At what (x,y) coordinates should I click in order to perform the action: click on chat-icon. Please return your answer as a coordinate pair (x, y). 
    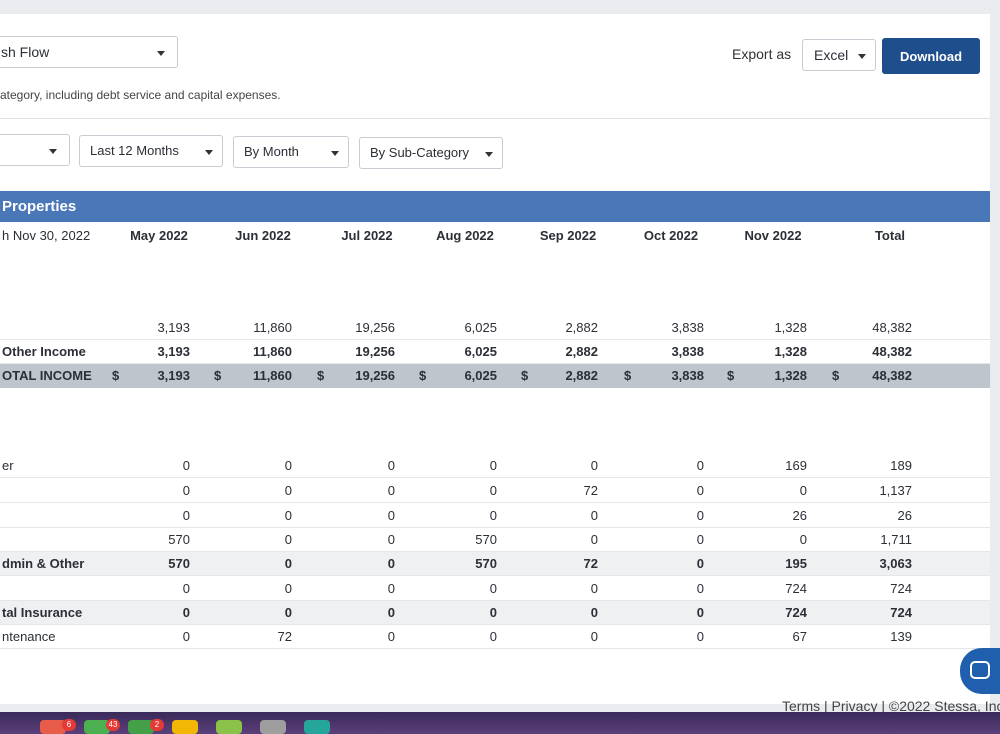
    Looking at the image, I should click on (980, 670).